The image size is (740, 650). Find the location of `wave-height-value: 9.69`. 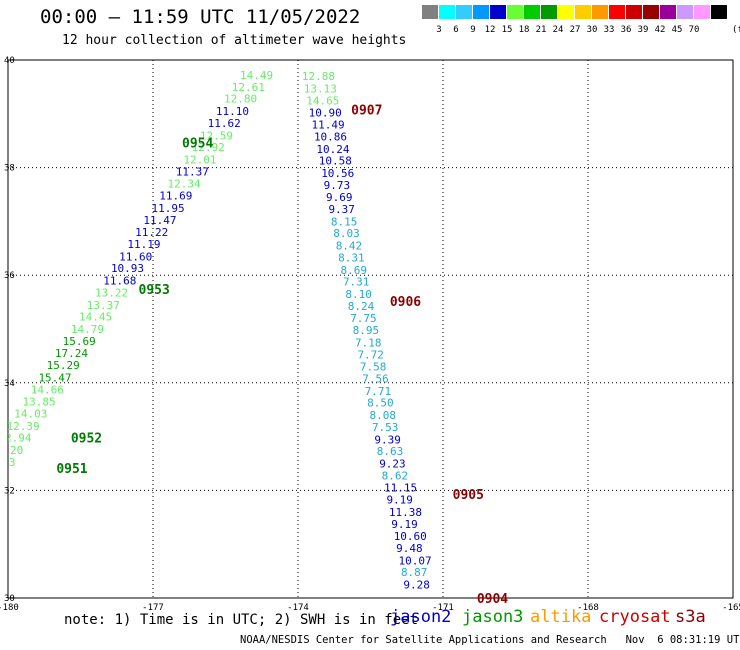

wave-height-value: 9.69 is located at coordinates (339, 197).